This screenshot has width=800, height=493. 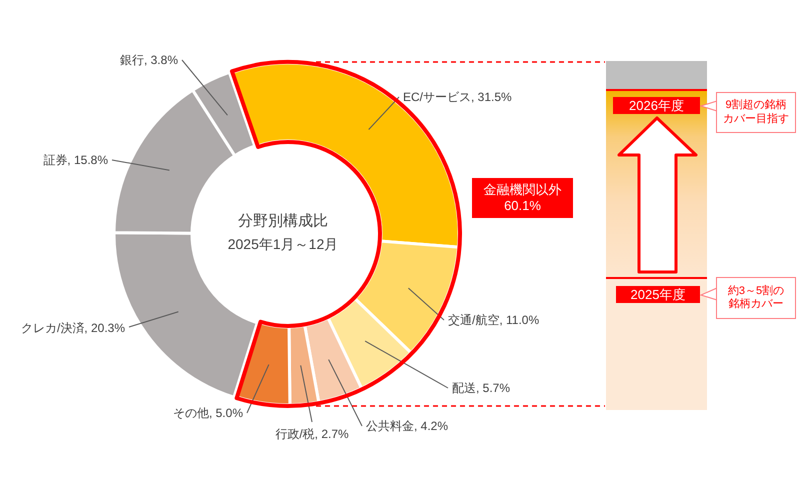 What do you see at coordinates (407, 426) in the screenshot?
I see `slice-label: 公共料金, 4.2%` at bounding box center [407, 426].